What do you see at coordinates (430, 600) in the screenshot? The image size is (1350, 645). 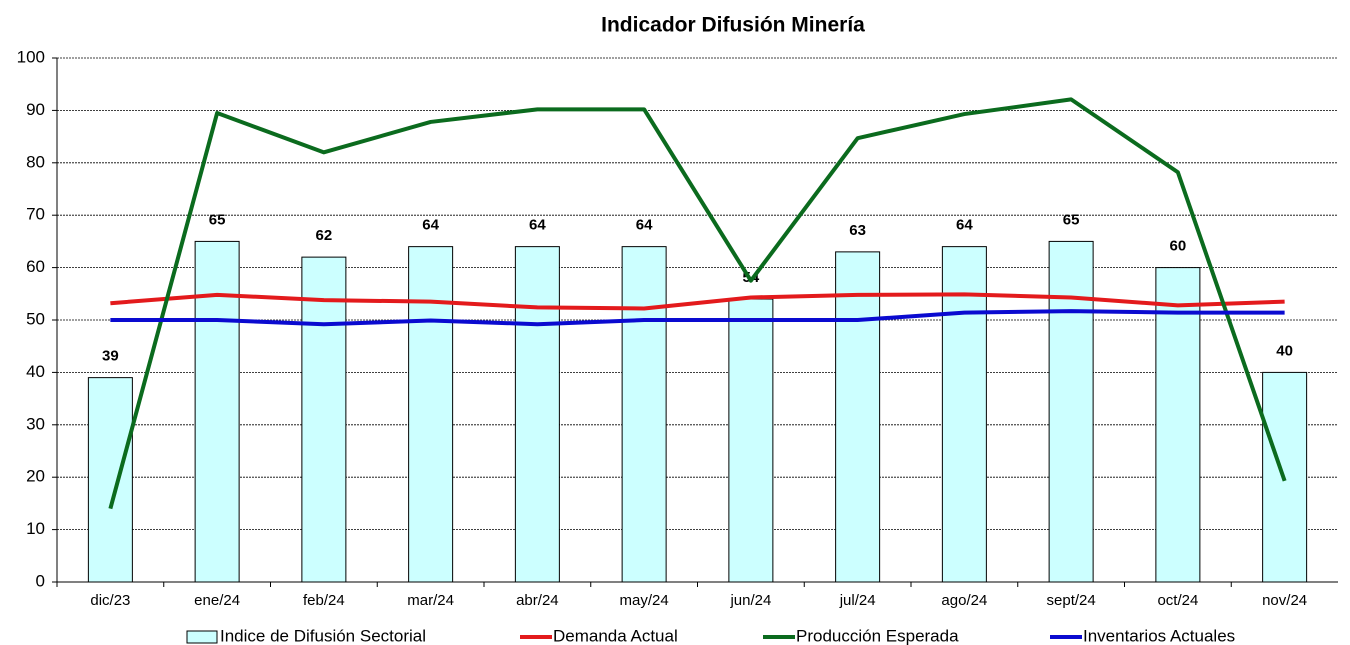 I see `x-tick-label: mar/24` at bounding box center [430, 600].